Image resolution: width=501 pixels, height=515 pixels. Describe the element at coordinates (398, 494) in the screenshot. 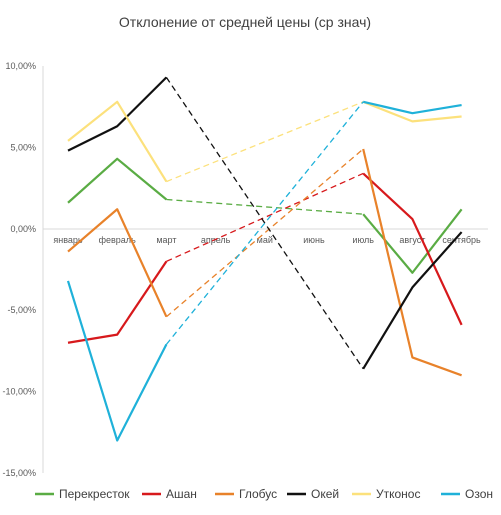

I see `legend-label: Утконос` at that location.